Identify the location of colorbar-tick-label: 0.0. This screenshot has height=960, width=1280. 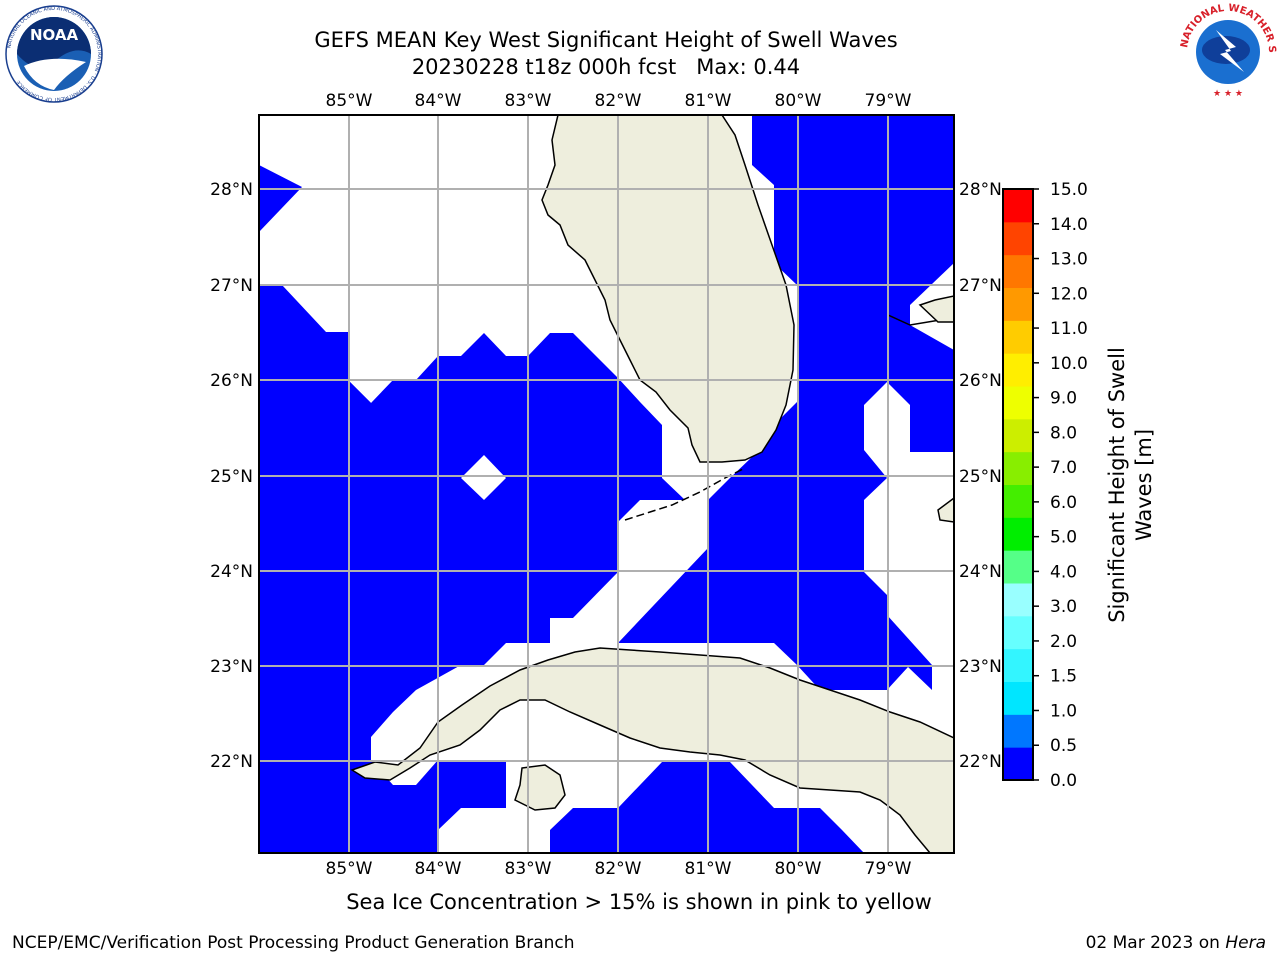
(1063, 781).